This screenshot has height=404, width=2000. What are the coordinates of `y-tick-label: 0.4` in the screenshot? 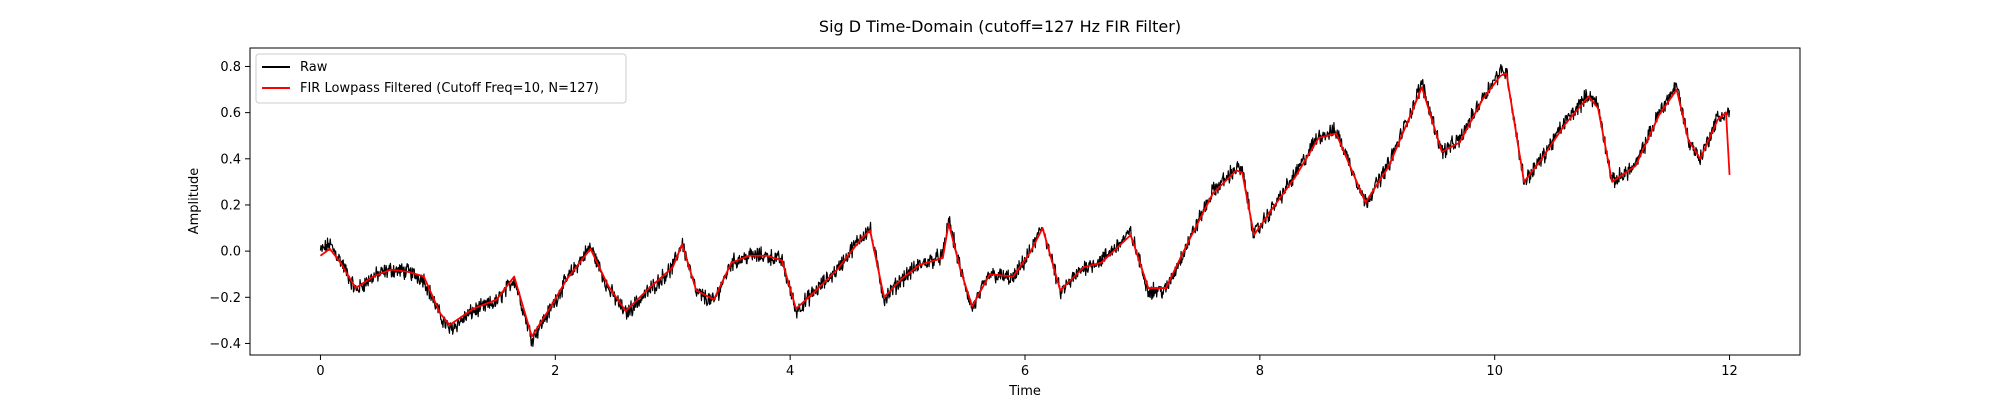 It's located at (230, 159).